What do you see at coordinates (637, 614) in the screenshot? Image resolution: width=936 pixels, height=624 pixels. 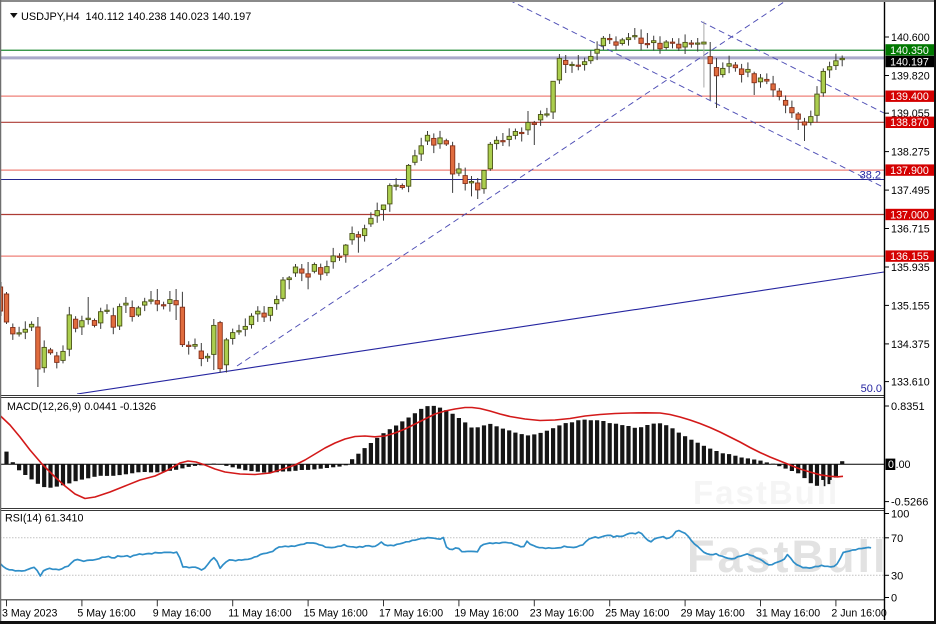 I see `svg-text: 25 May 16:00` at bounding box center [637, 614].